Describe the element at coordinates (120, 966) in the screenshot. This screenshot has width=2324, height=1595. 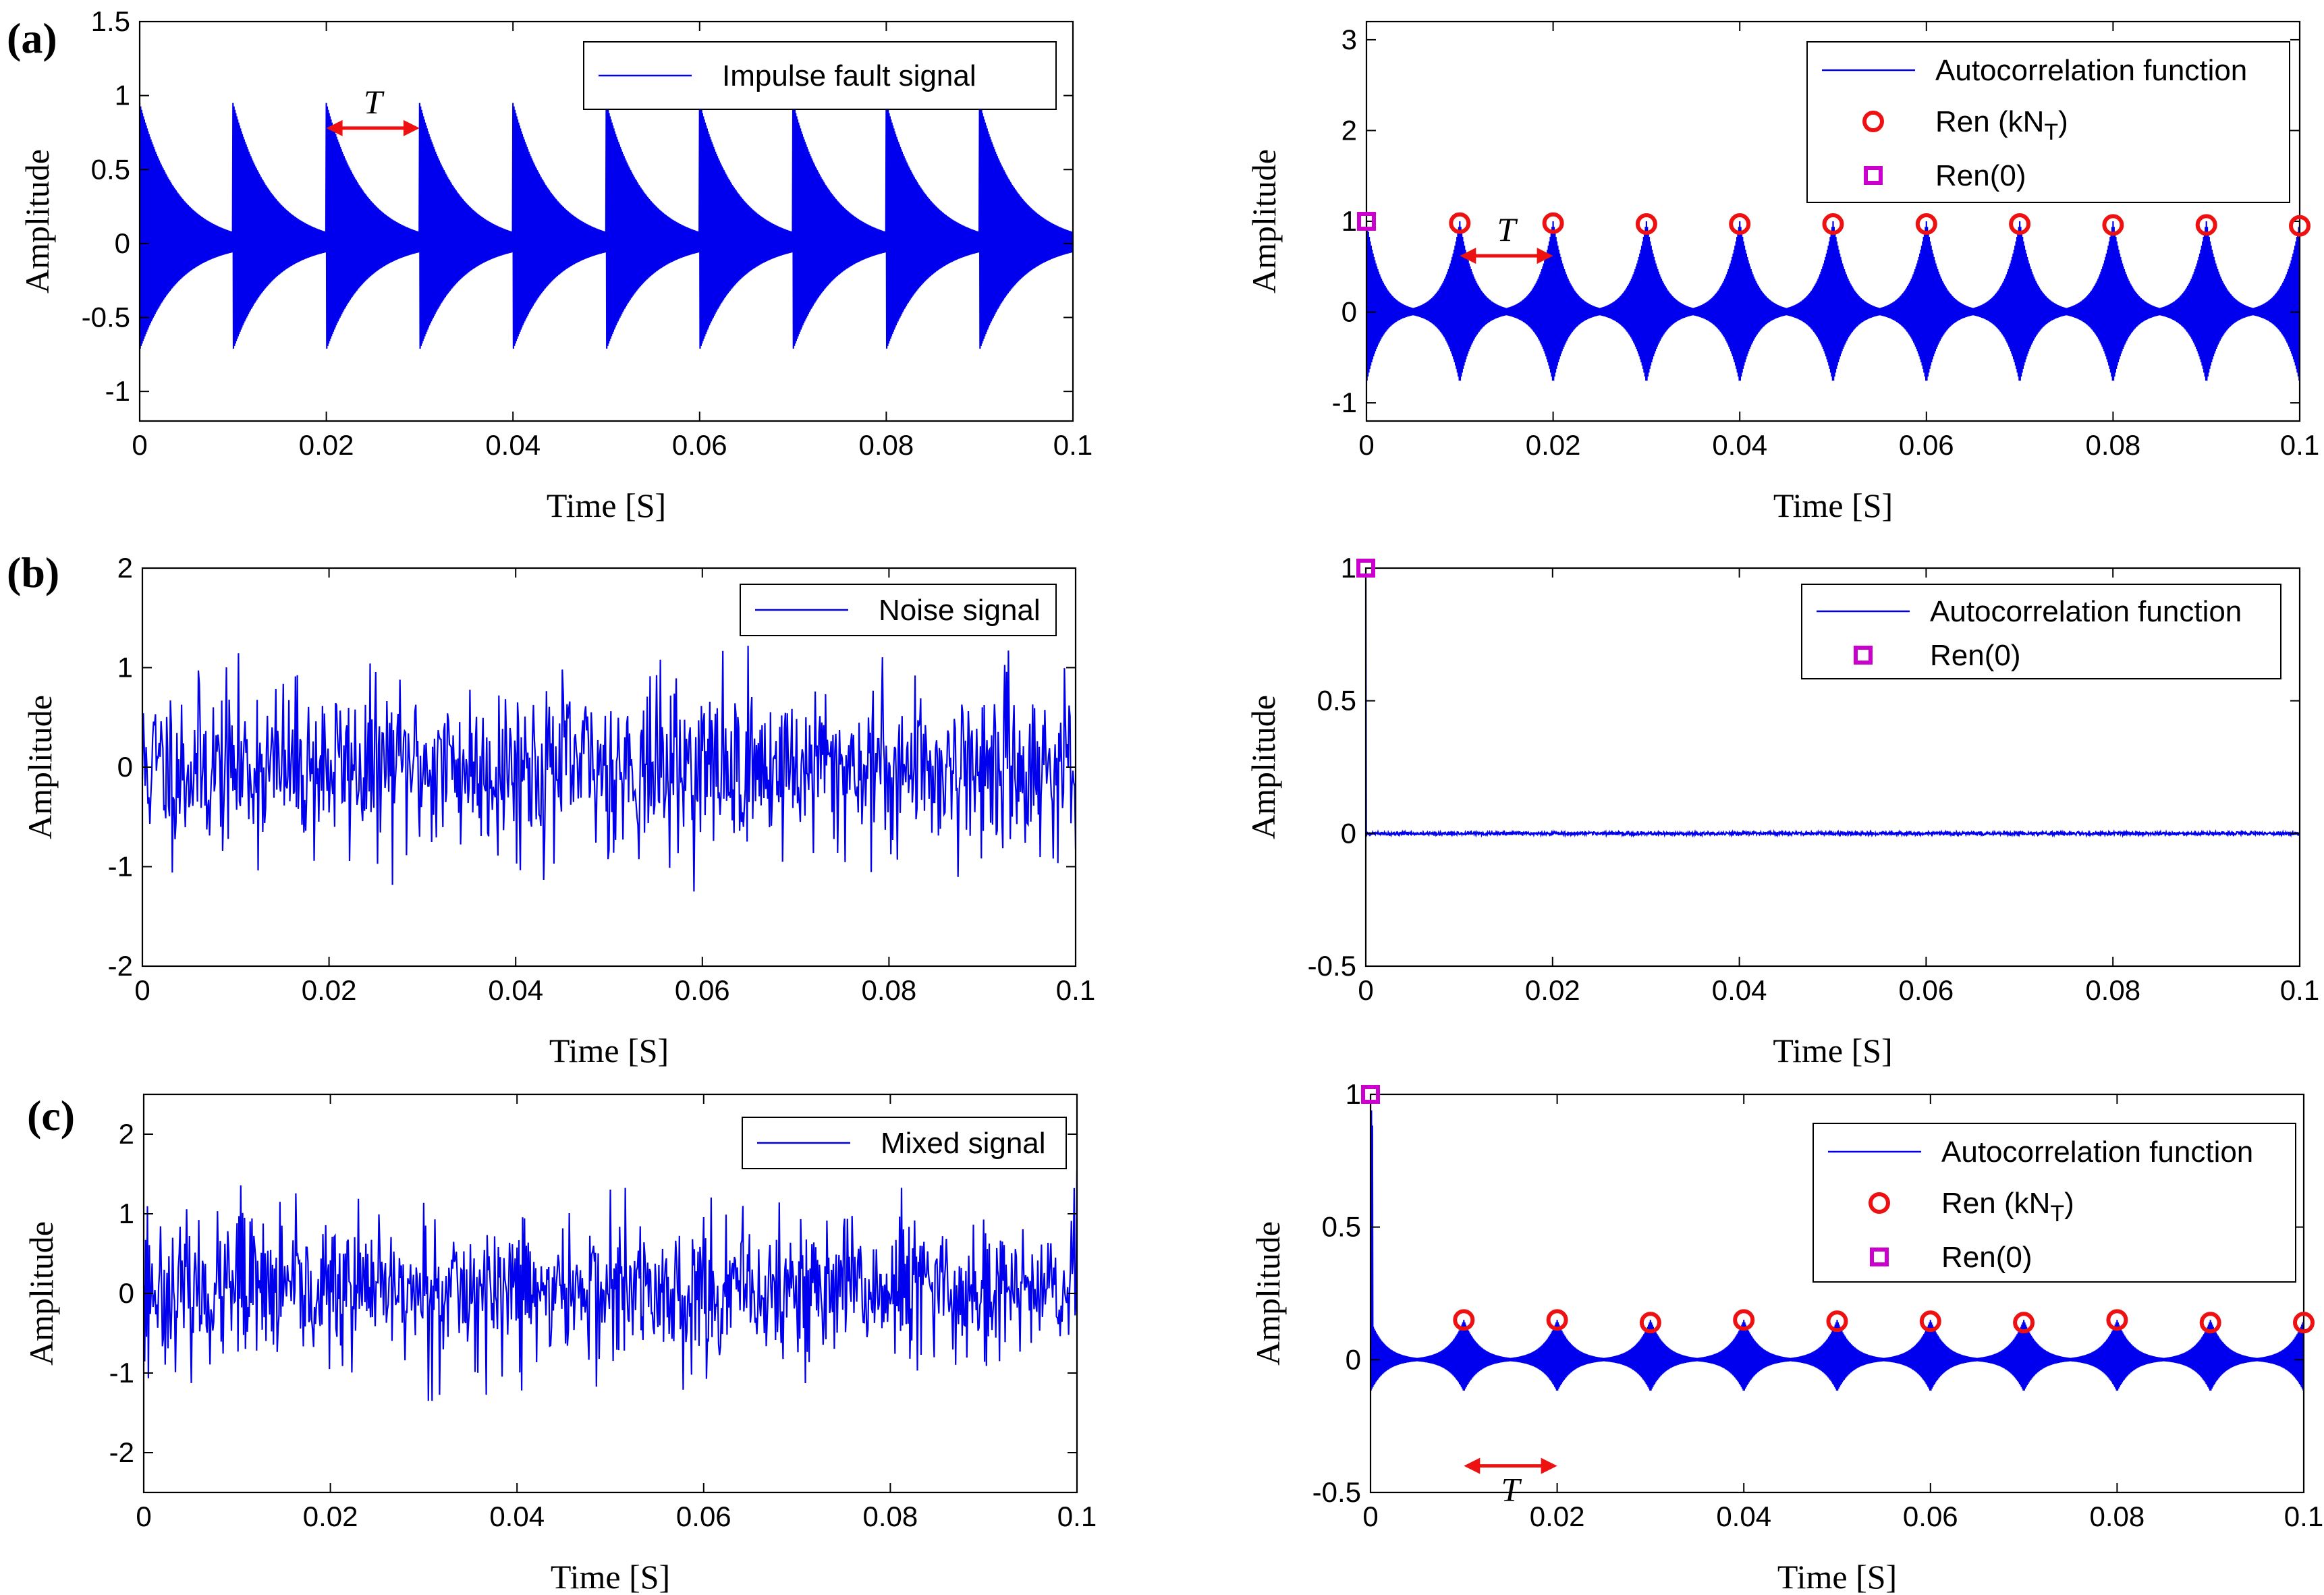
I see `y-tick-label: -2` at that location.